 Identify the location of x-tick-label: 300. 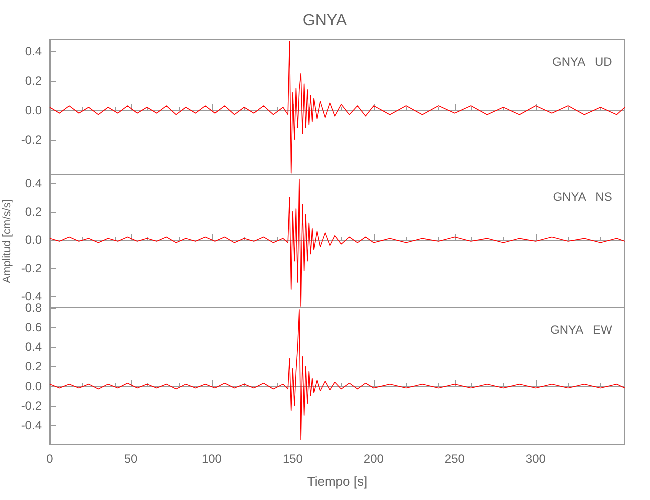
(536, 459).